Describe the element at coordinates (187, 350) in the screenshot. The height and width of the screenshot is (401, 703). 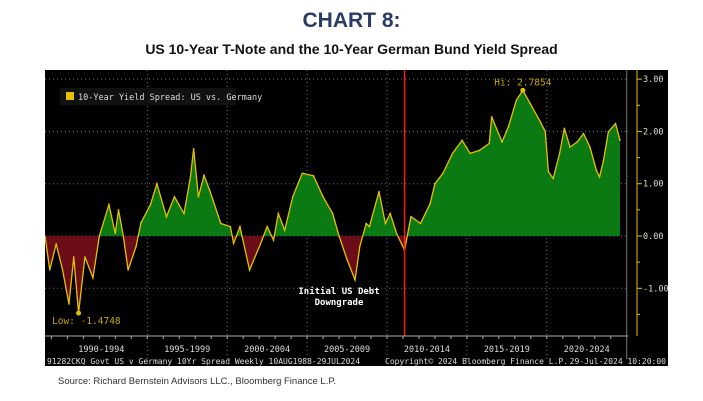
I see `x-band-label: 1995-1999` at that location.